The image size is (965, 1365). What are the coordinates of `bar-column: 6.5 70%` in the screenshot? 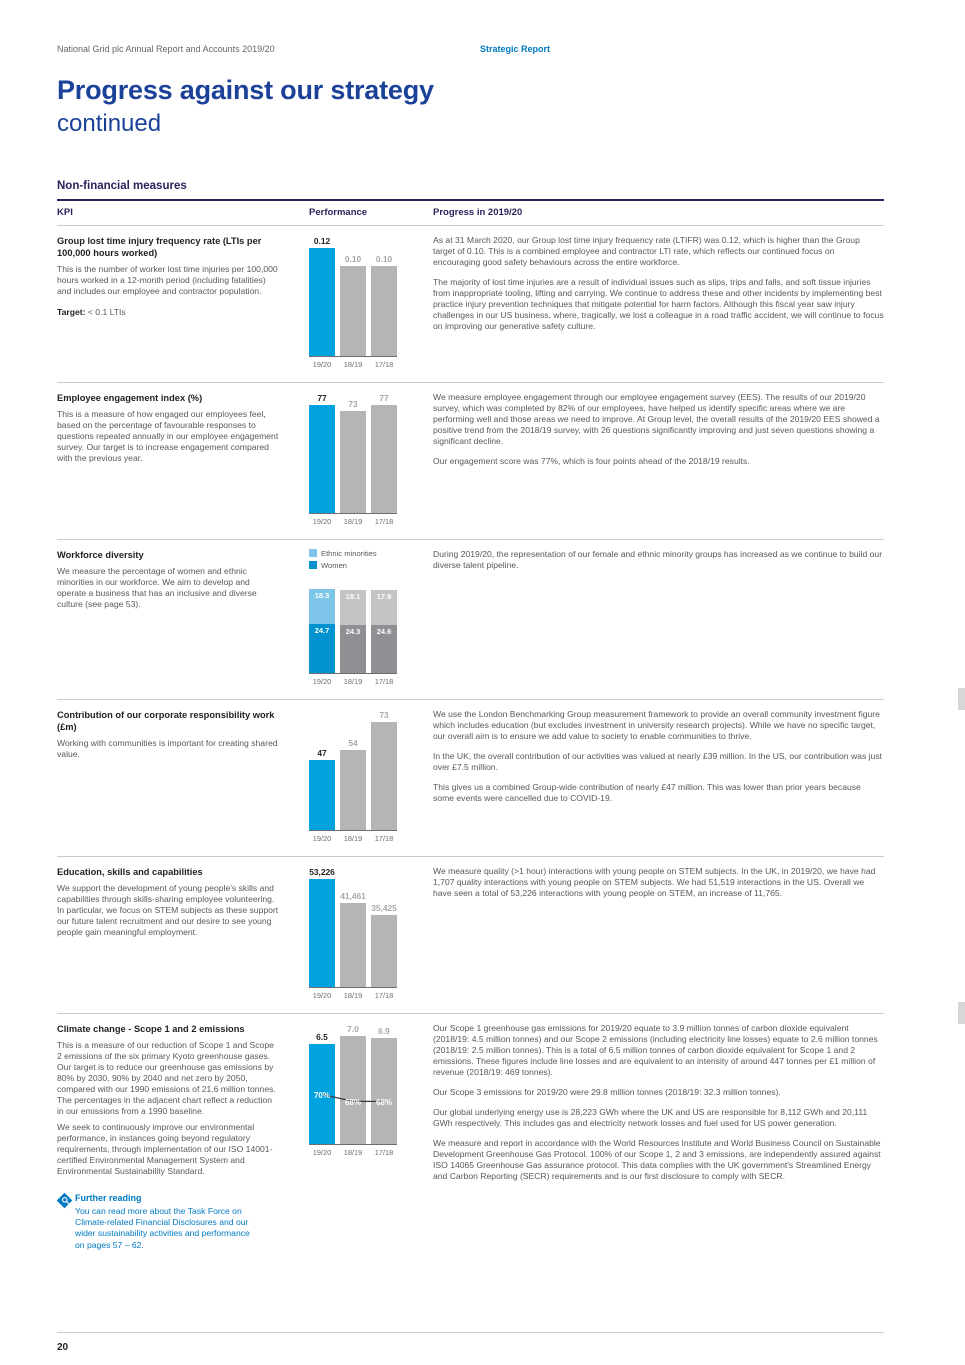 It's located at (322, 1088).